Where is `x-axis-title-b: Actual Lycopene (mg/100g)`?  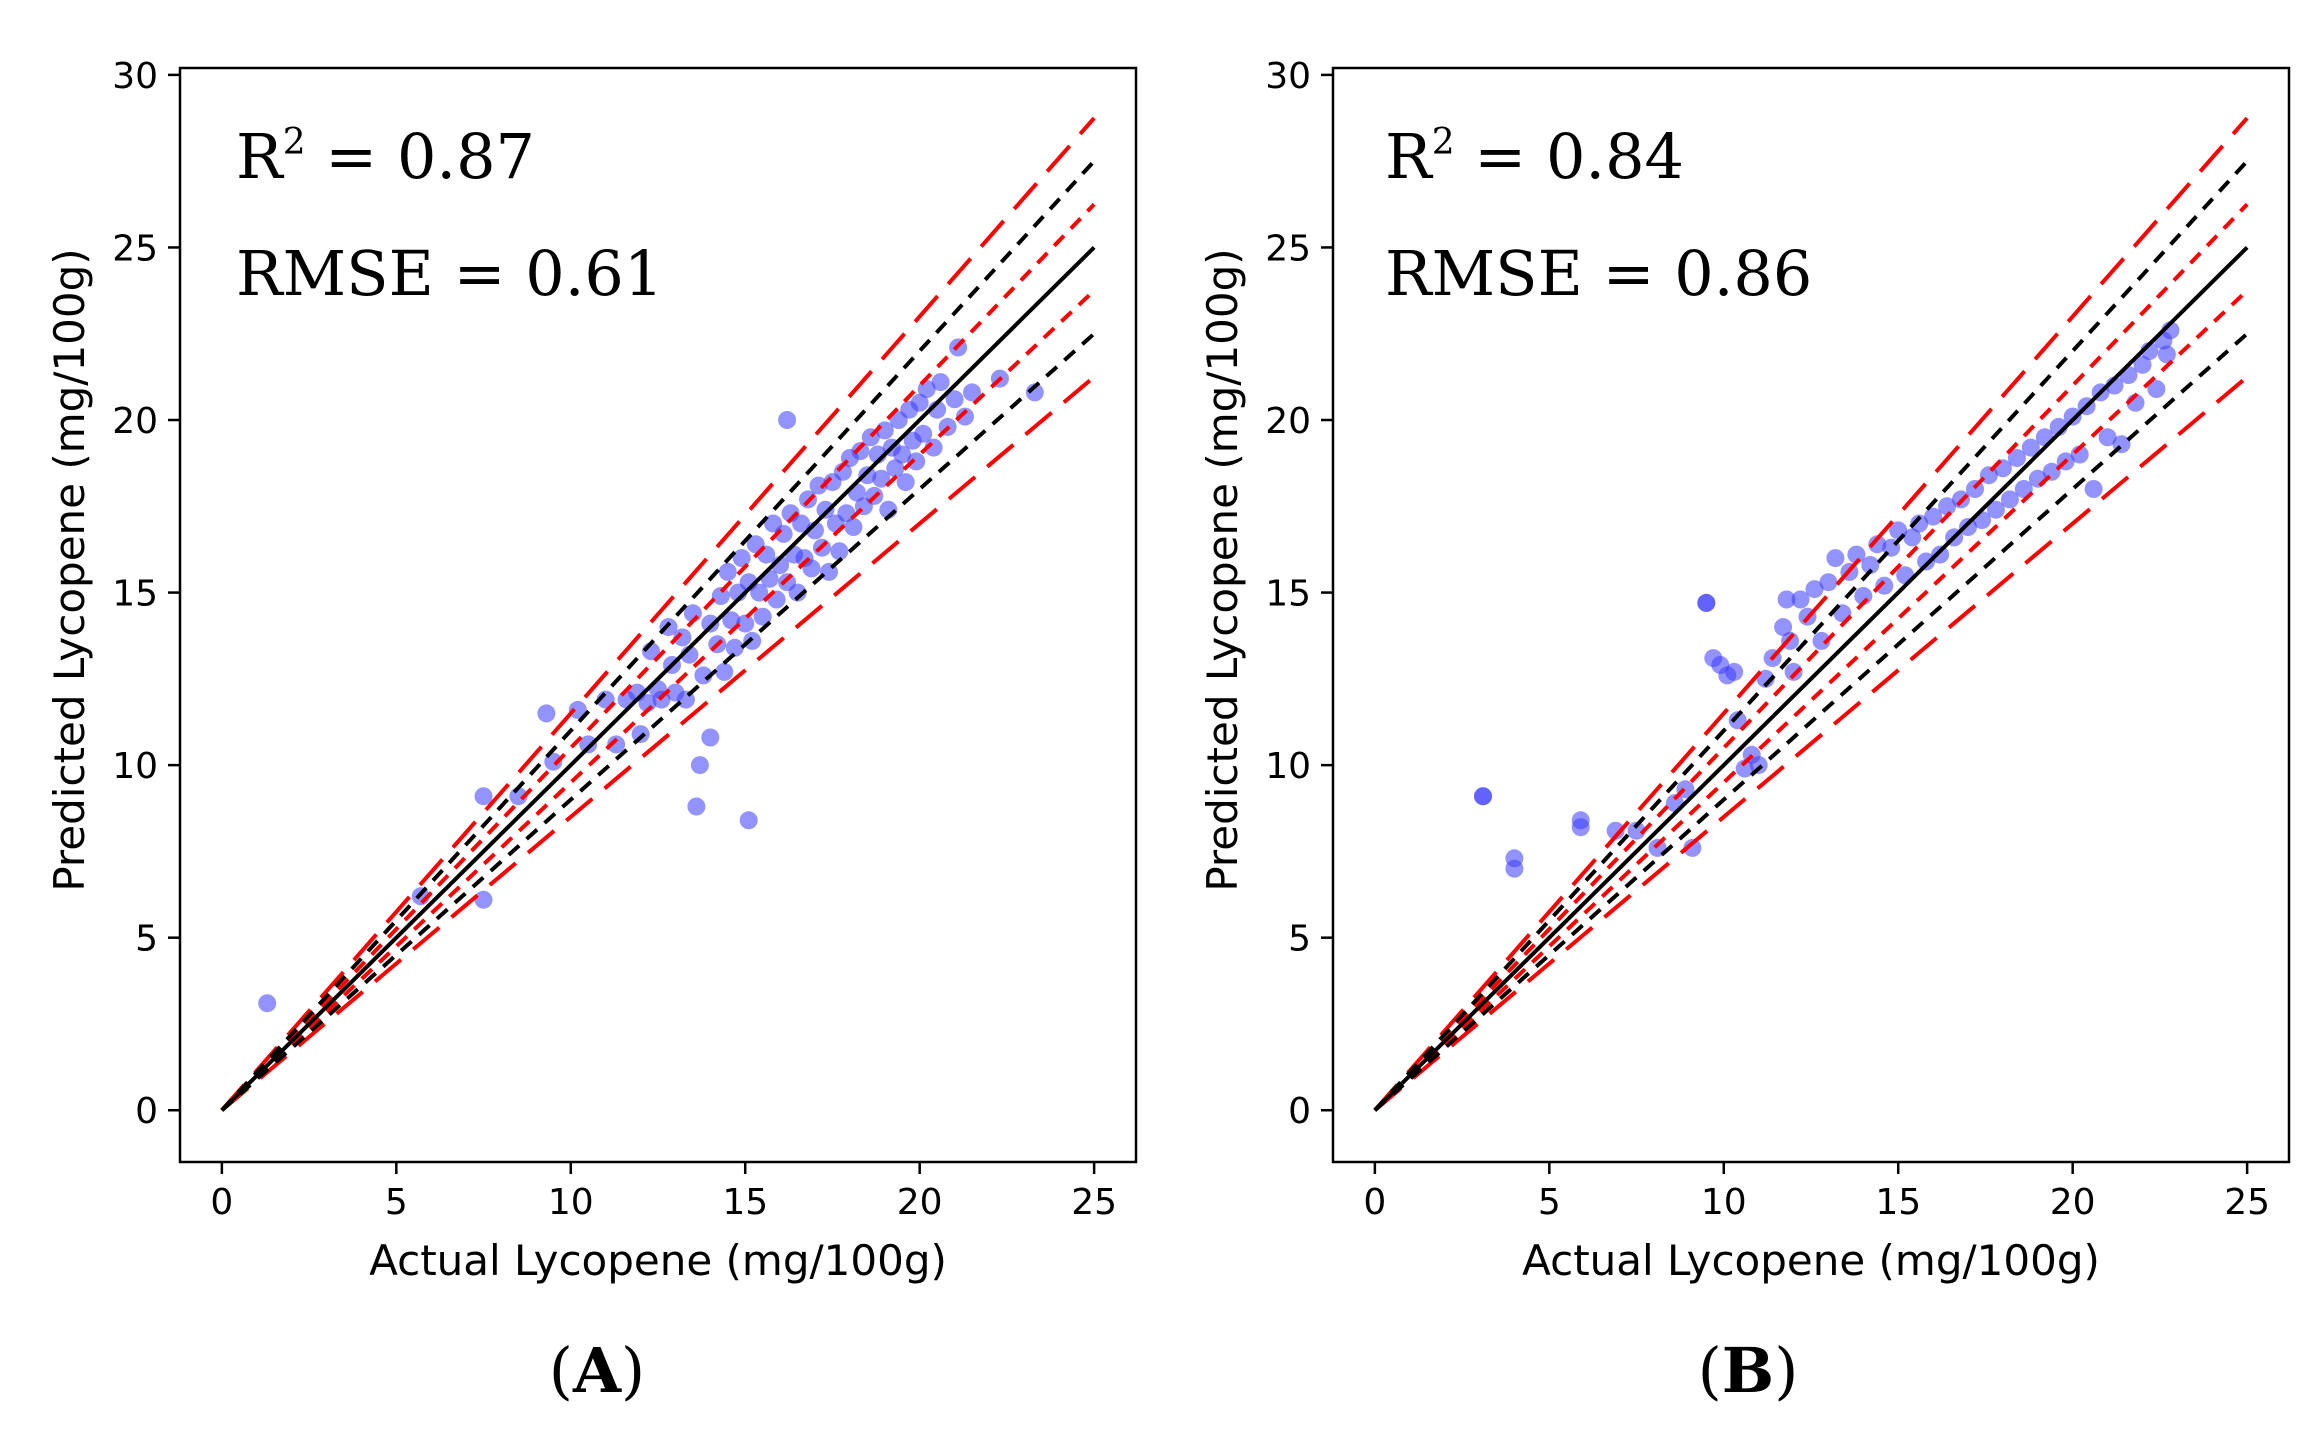 x-axis-title-b: Actual Lycopene (mg/100g) is located at coordinates (1811, 1260).